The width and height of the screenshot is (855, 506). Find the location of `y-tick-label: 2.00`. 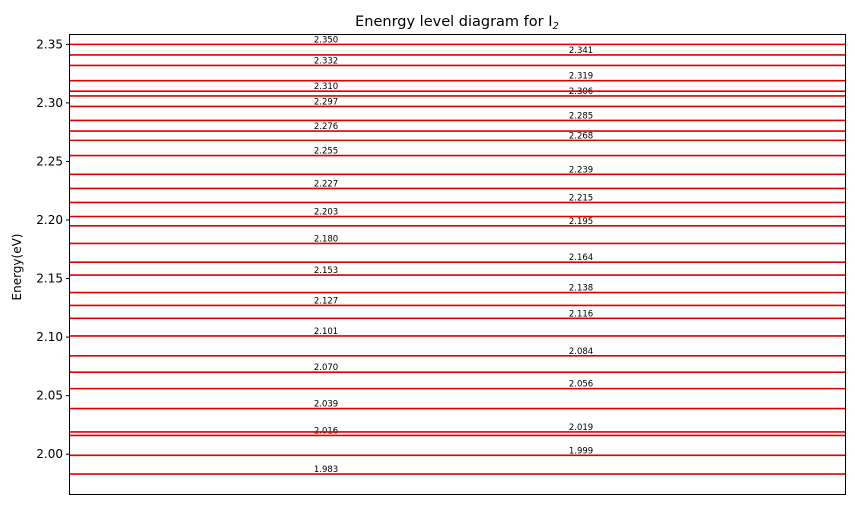

y-tick-label: 2.00 is located at coordinates (49, 454).